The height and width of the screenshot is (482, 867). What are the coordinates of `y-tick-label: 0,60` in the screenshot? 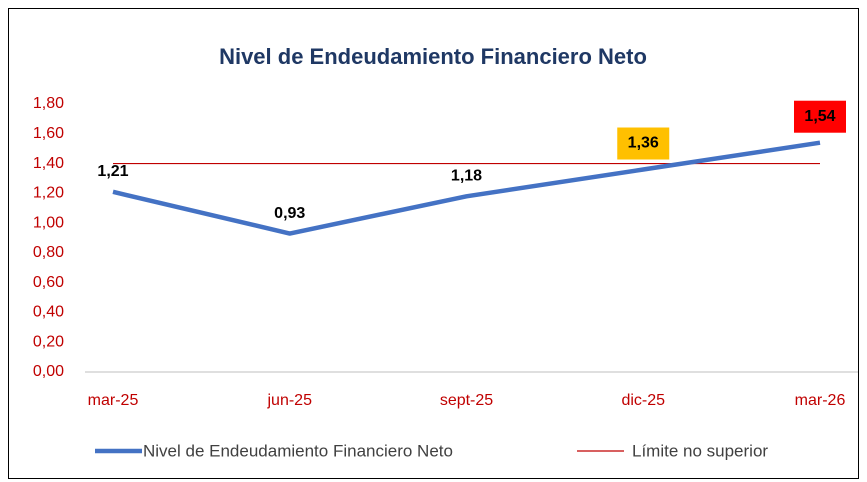 It's located at (48, 282).